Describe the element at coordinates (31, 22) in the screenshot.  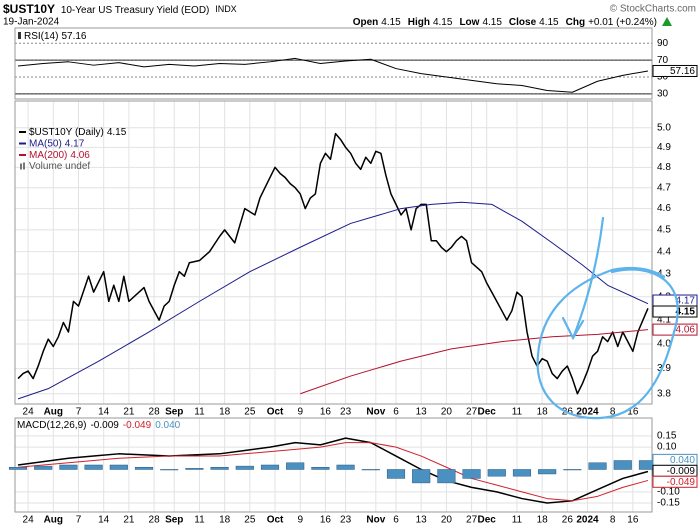
I see `date: 19-Jan-2024` at that location.